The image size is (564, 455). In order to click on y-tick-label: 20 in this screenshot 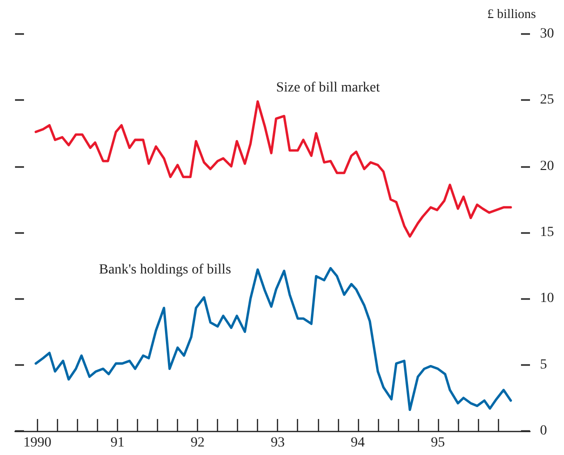, I will do `click(547, 166)`.